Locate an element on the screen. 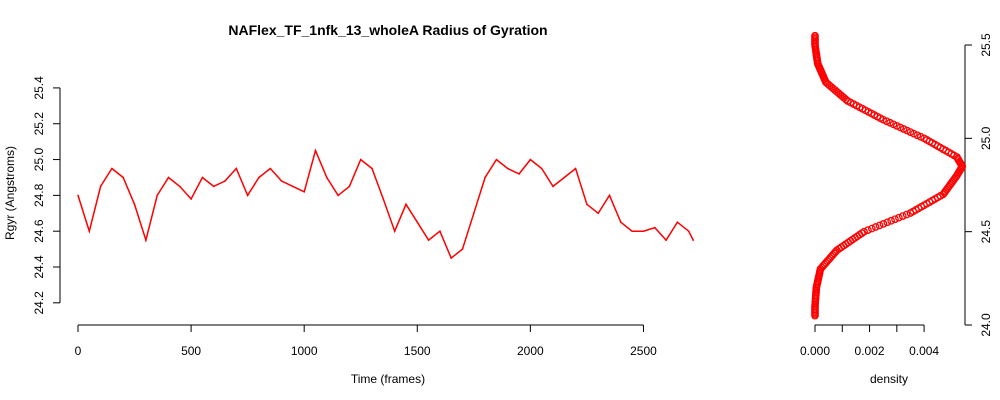 The image size is (1000, 400). density-x-tick-label: 0.004 is located at coordinates (924, 351).